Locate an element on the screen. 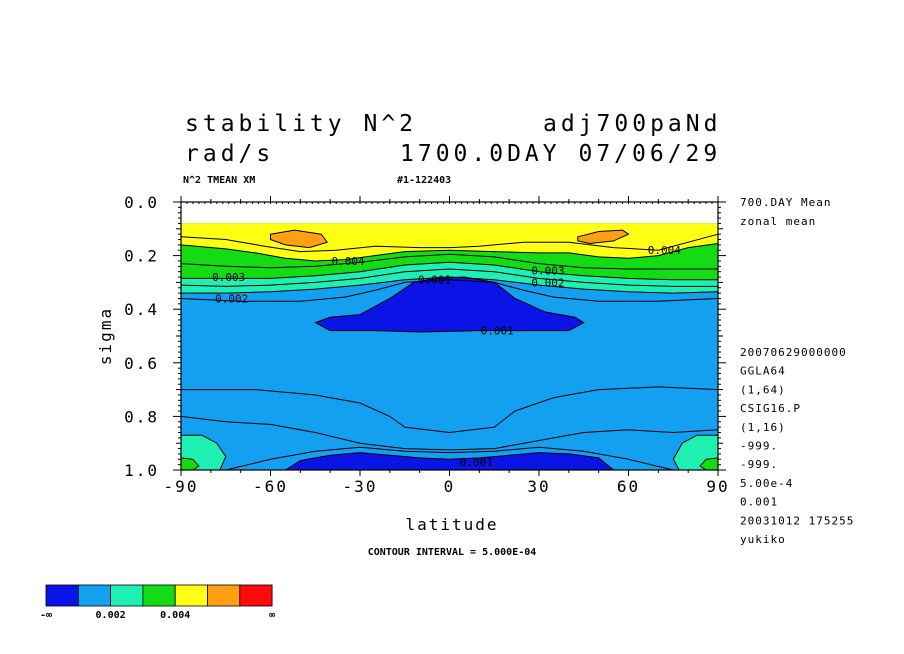 The height and width of the screenshot is (654, 904). side-info-line: 700.DAY Mean is located at coordinates (785, 202).